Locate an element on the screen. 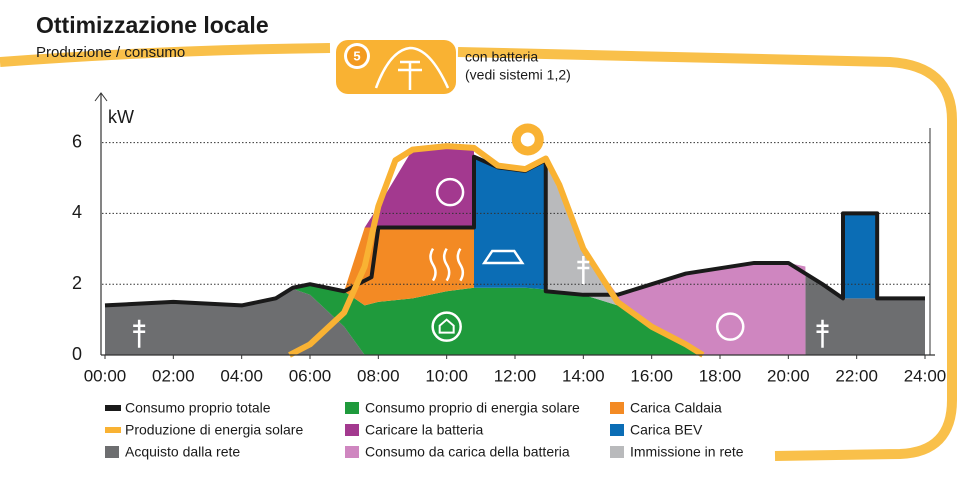 Image resolution: width=969 pixels, height=483 pixels. legend-label: Caricare la batteria is located at coordinates (424, 430).